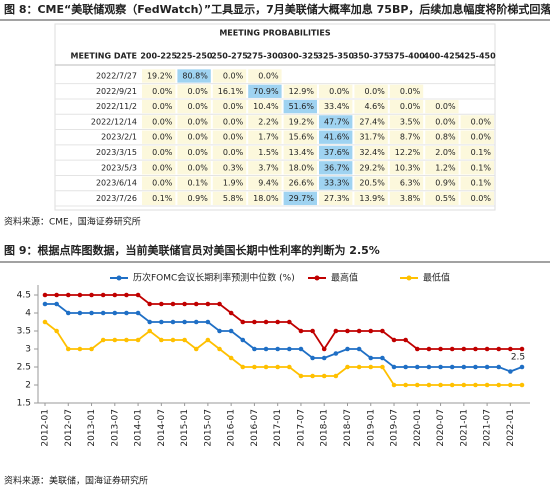 The width and height of the screenshot is (550, 491). Describe the element at coordinates (194, 56) in the screenshot. I see `column-header: 225-250` at that location.